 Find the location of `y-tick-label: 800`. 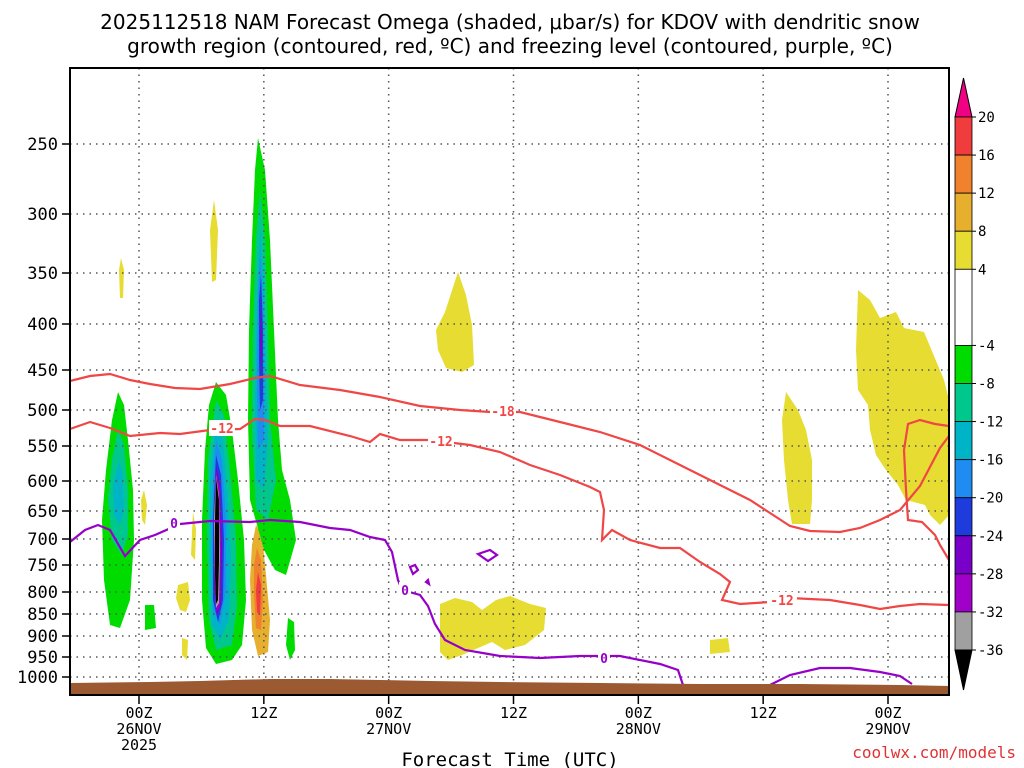

y-tick-label: 800 is located at coordinates (42, 593).